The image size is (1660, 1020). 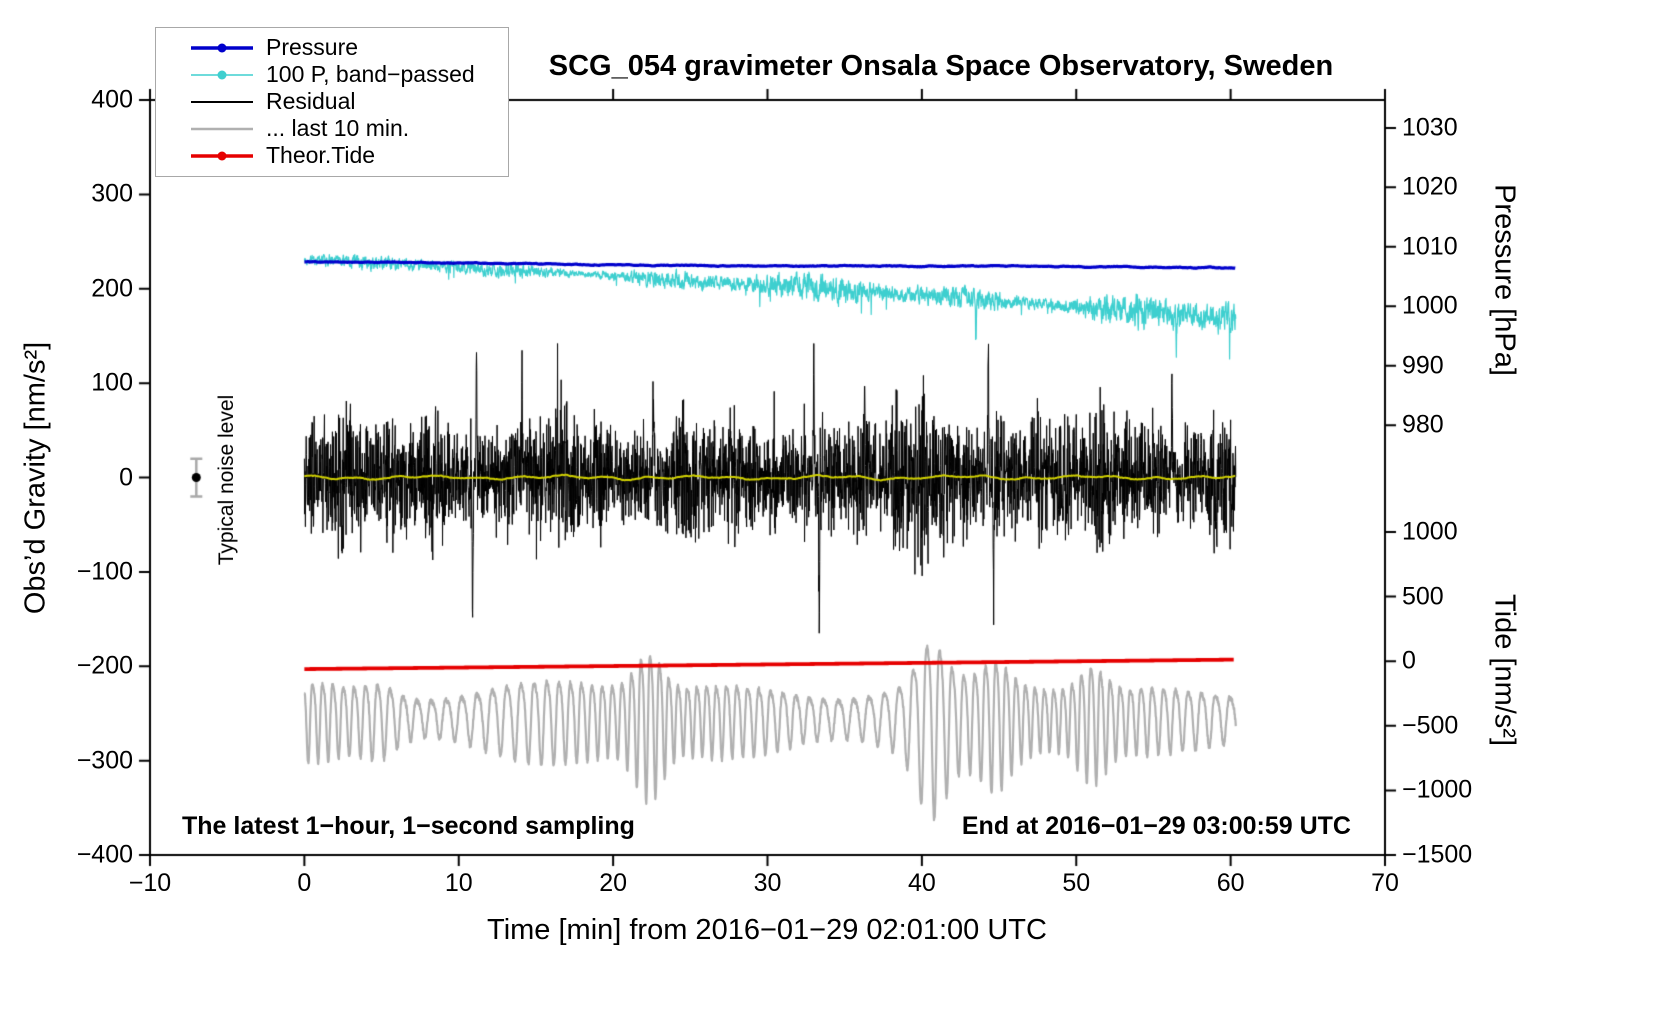 What do you see at coordinates (1430, 127) in the screenshot?
I see `pressure-tick-label: 1030` at bounding box center [1430, 127].